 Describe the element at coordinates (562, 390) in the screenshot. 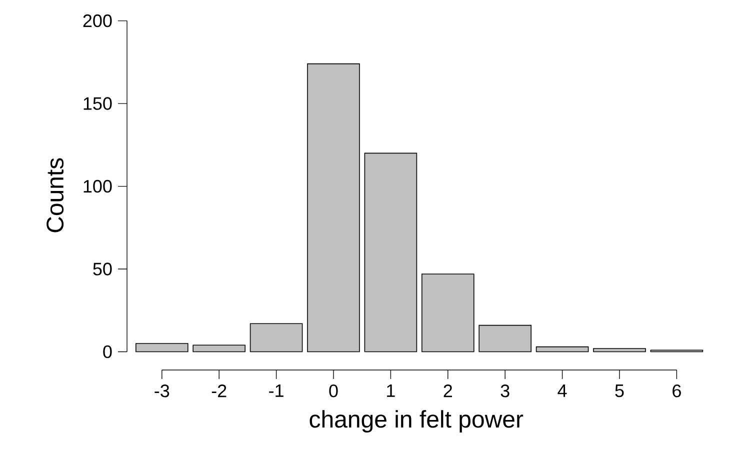

I see `x-tick-label: 4` at that location.